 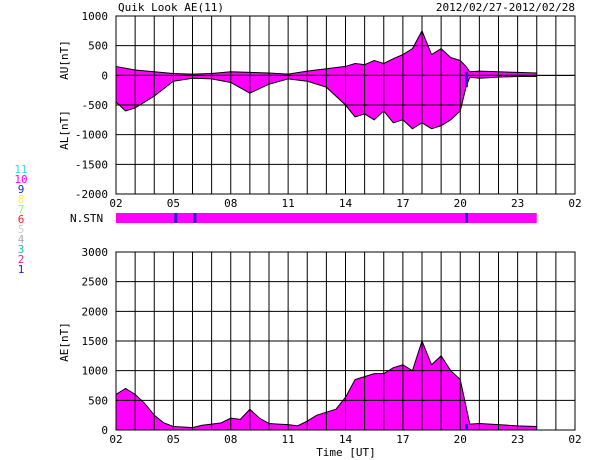 I want to click on legend-station-3: 3, so click(x=21, y=249).